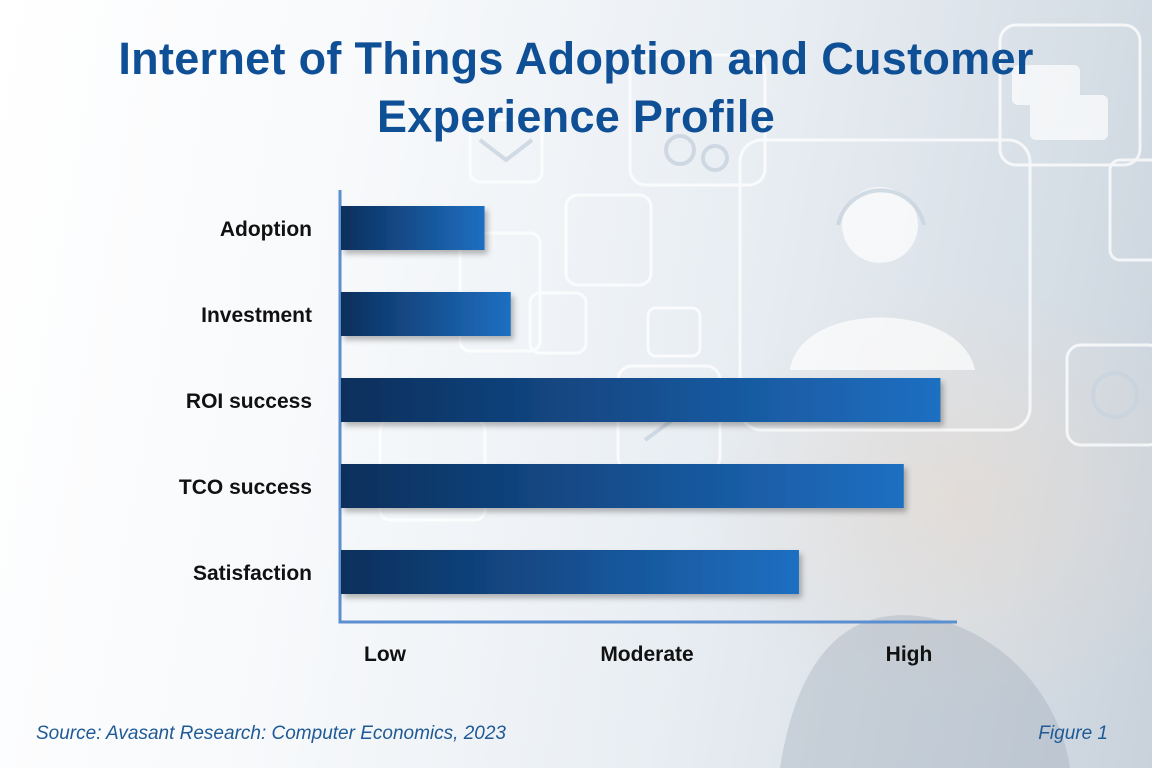 This screenshot has width=1152, height=768. Describe the element at coordinates (245, 487) in the screenshot. I see `category-label: TCO success` at that location.